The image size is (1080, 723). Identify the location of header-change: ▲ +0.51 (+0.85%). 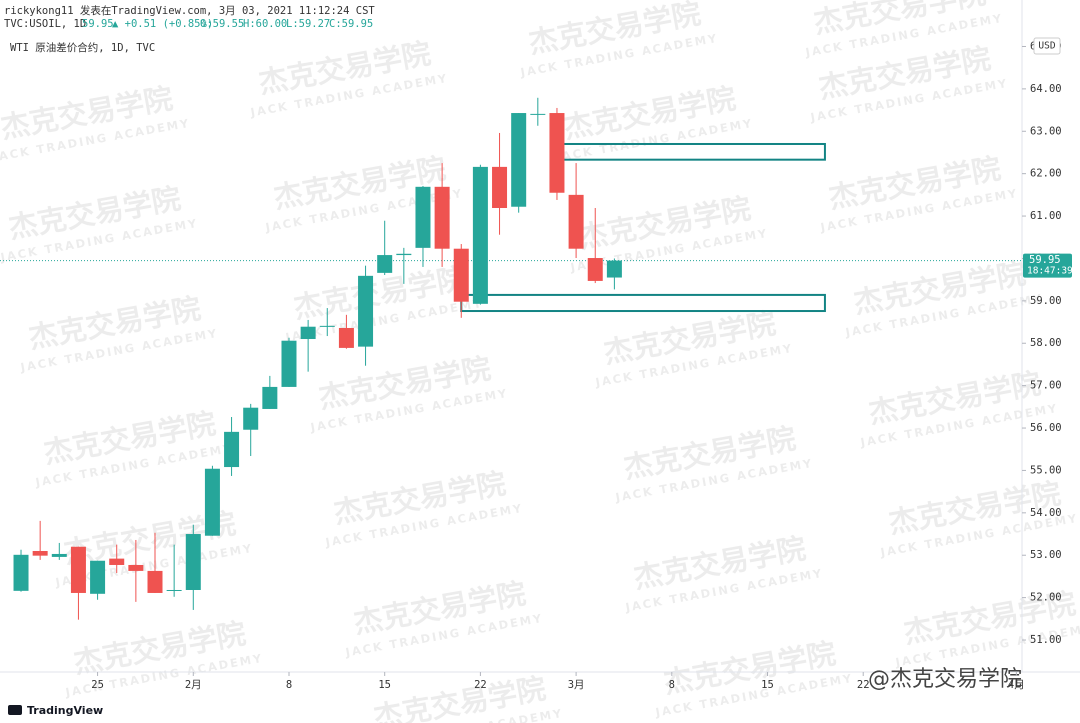
(162, 24).